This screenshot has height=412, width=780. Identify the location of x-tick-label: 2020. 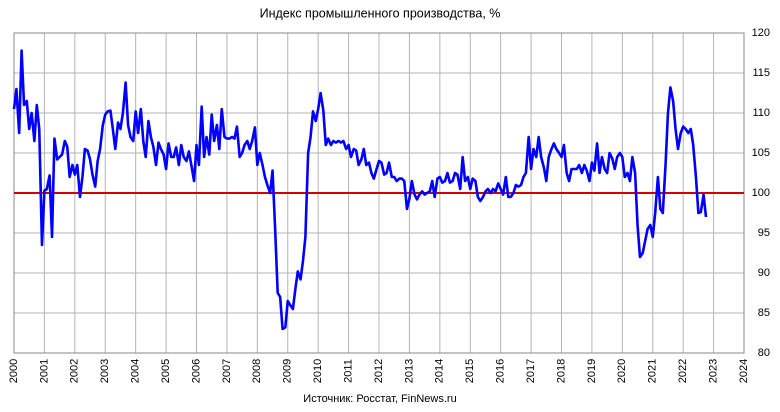
(622, 371).